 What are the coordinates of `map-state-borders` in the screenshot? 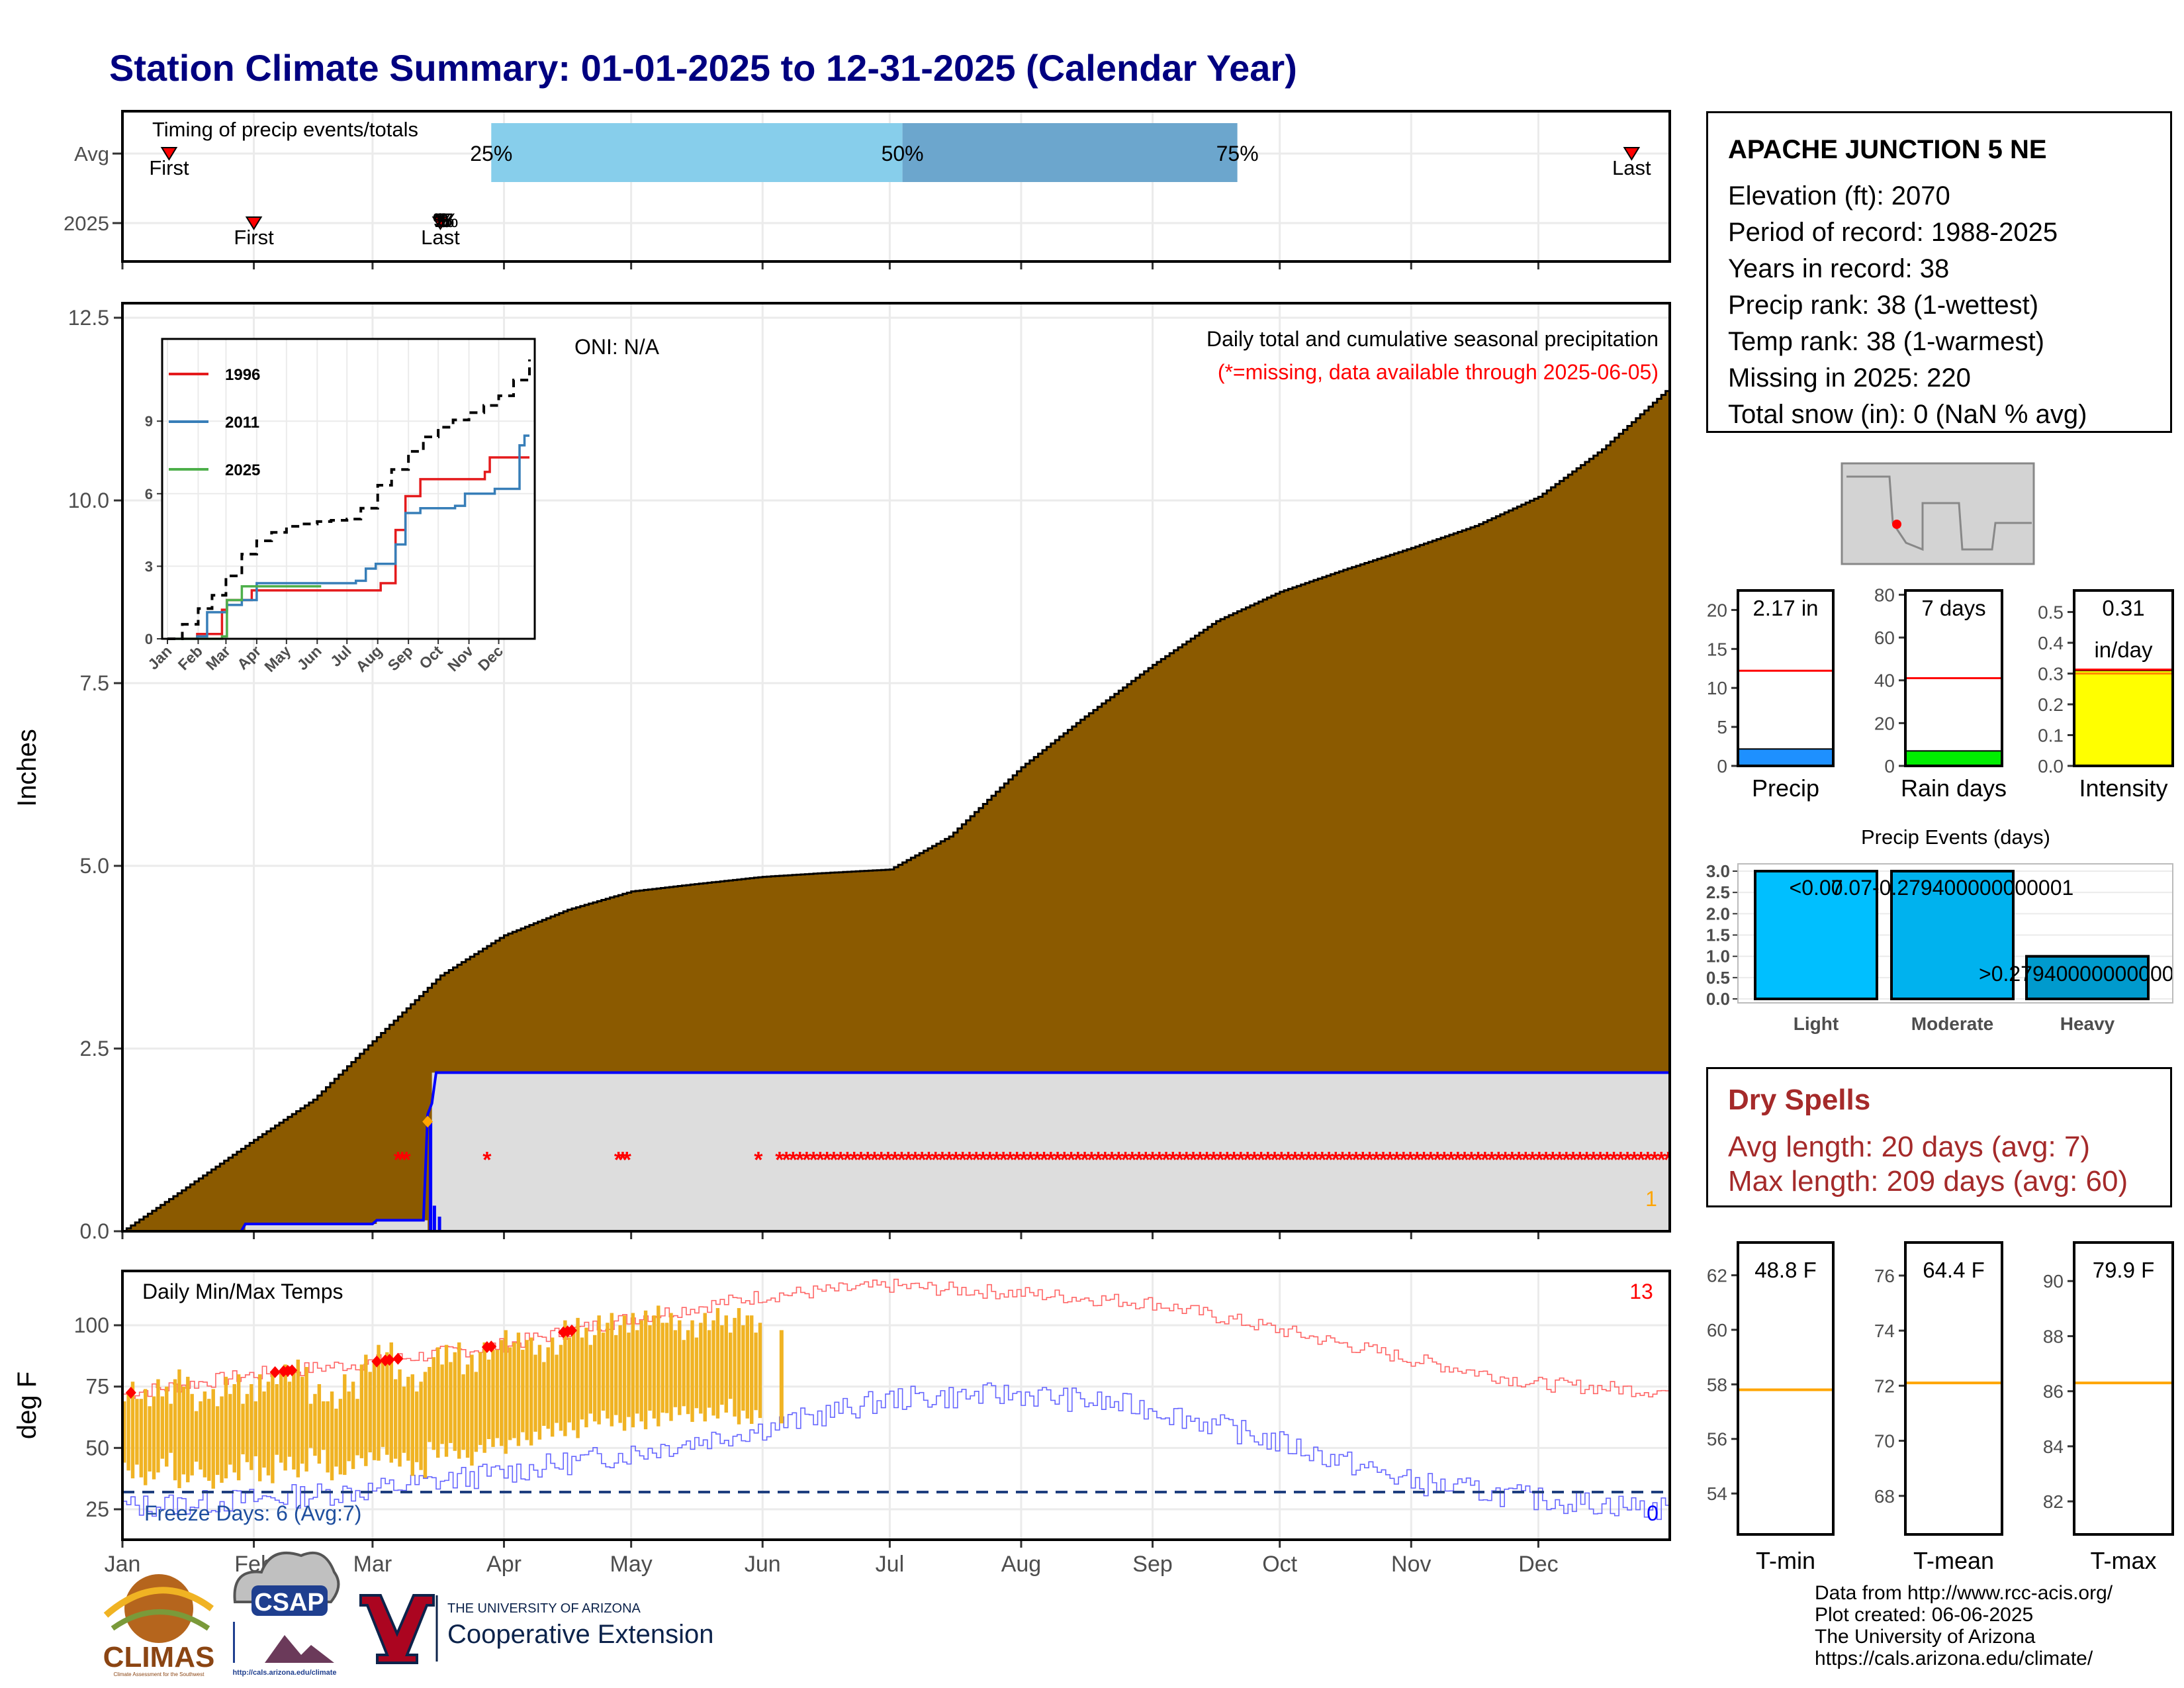 It's located at (1939, 513).